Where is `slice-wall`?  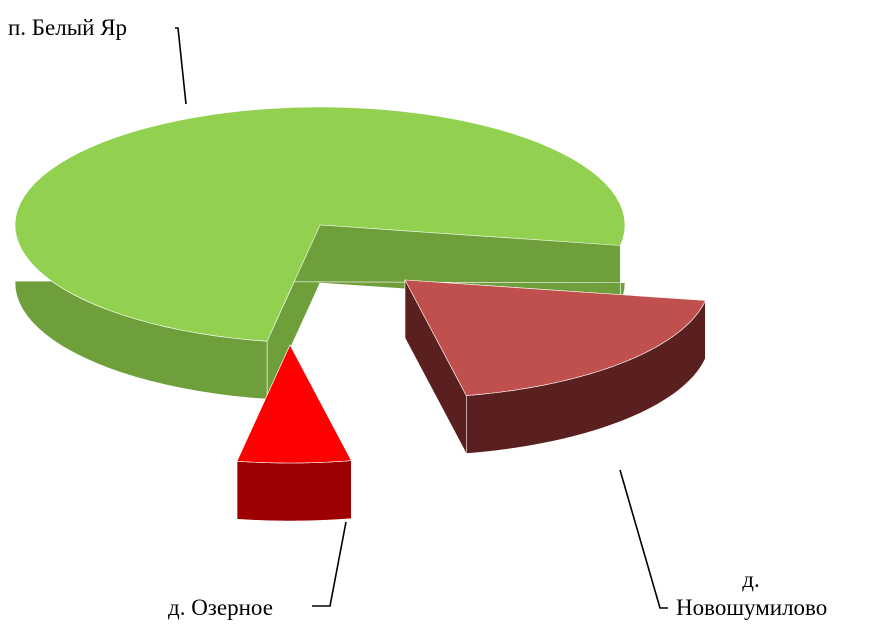
slice-wall is located at coordinates (294, 491).